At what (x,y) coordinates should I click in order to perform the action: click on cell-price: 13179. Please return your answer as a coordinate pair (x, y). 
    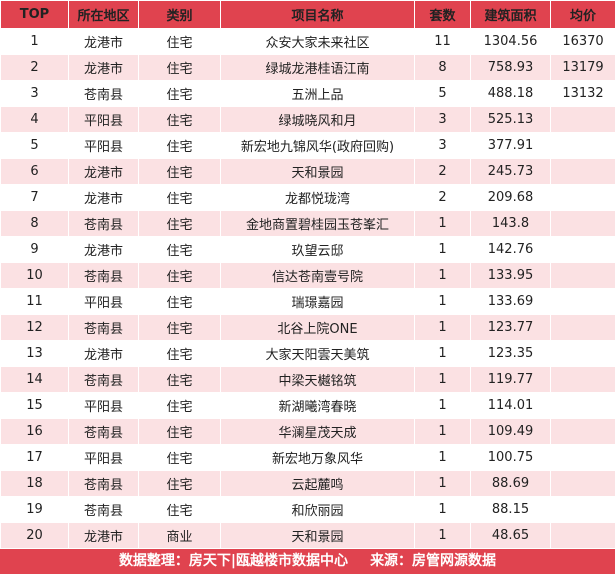
    Looking at the image, I should click on (582, 67).